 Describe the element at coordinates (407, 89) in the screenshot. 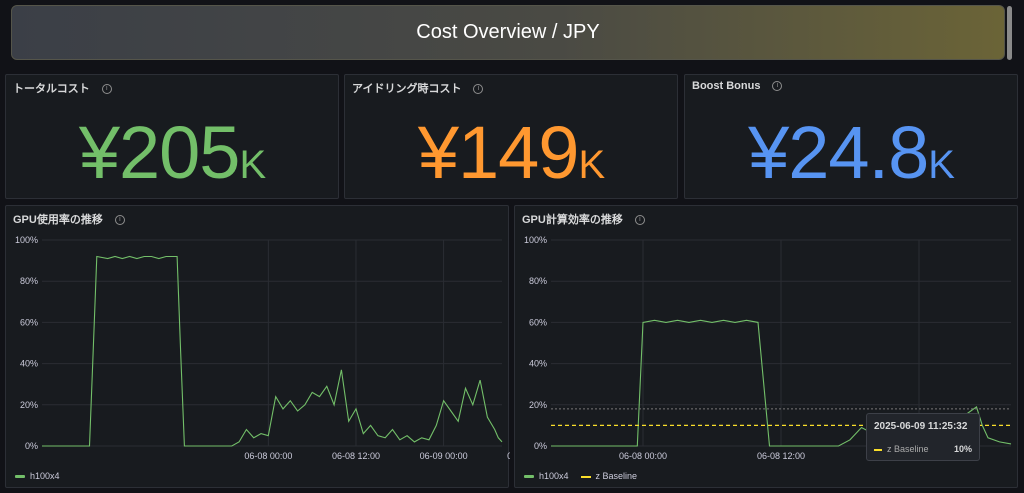

I see `panel-title: アイドリング時コスト` at that location.